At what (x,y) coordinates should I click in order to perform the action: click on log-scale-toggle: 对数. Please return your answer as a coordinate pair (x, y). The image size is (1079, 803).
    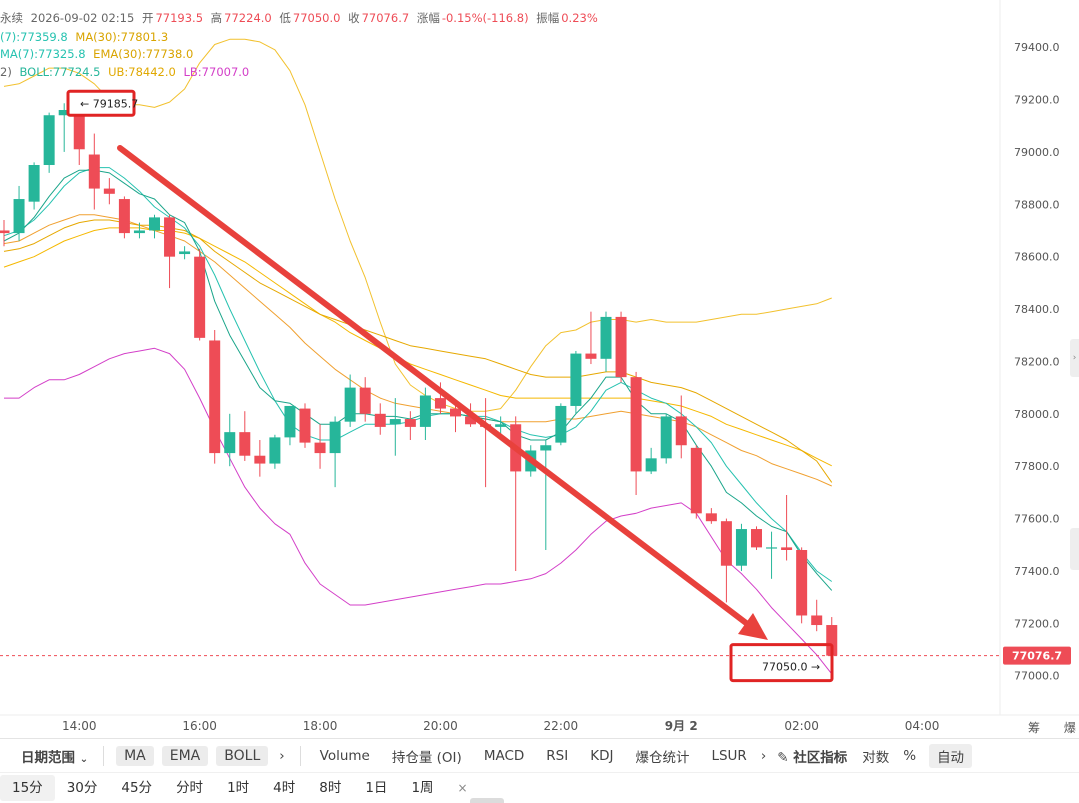
    Looking at the image, I should click on (876, 757).